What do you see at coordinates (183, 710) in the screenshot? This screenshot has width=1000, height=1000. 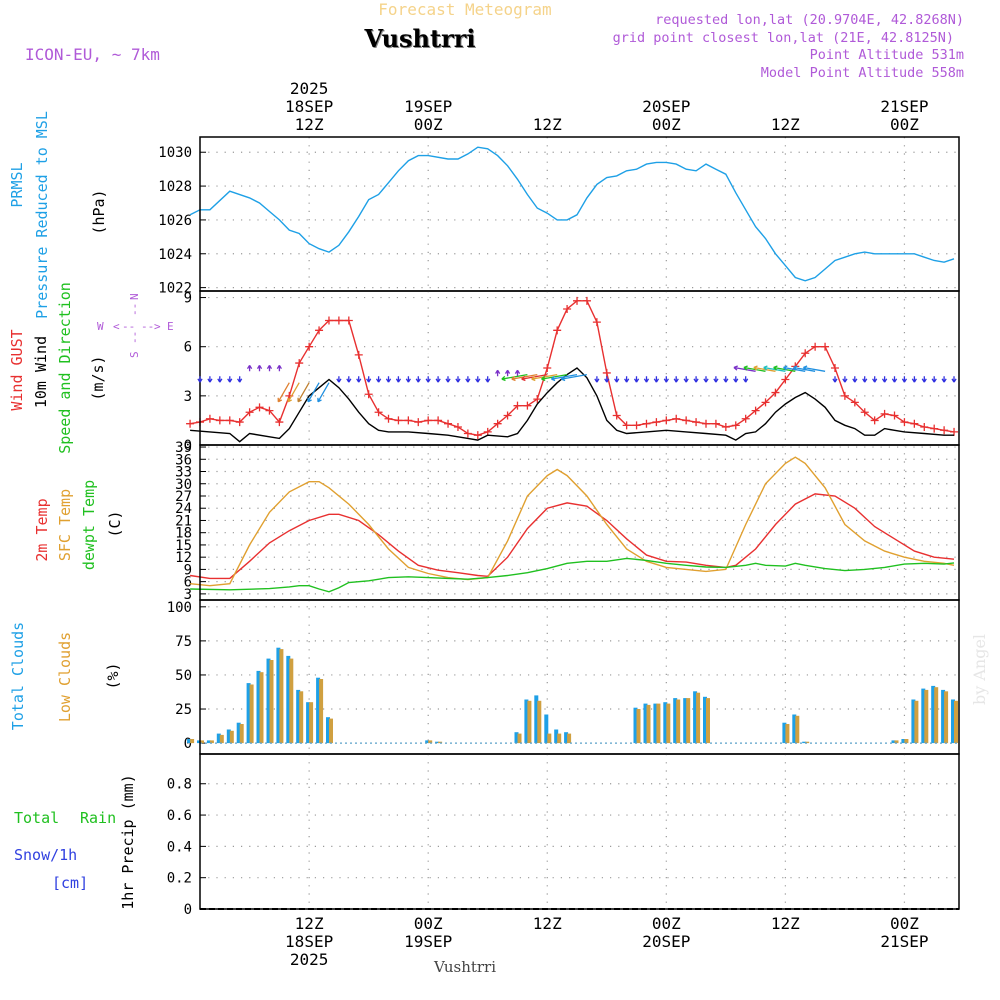 I see `clouds-tick-label: 25` at bounding box center [183, 710].